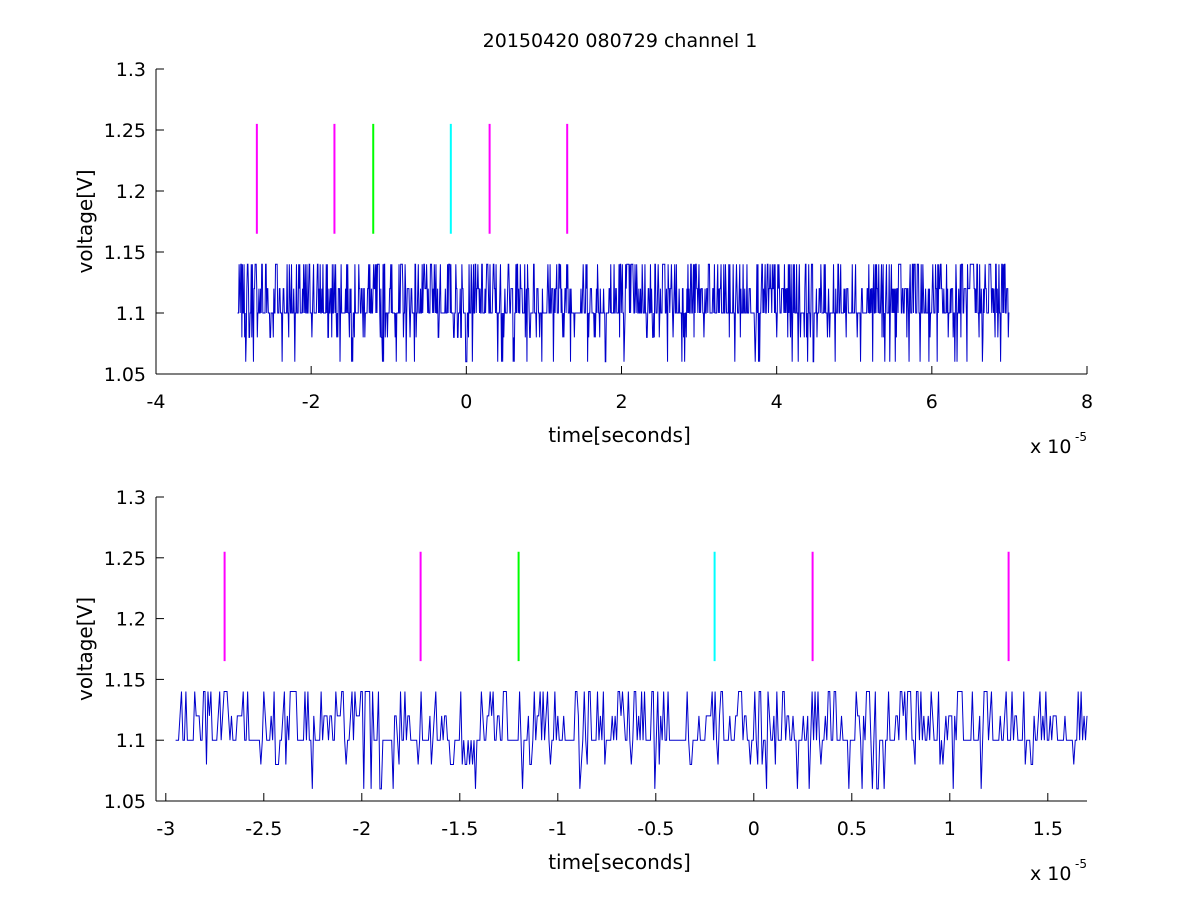 This screenshot has width=1200, height=901. Describe the element at coordinates (1048, 829) in the screenshot. I see `x-tick-label: 1.5` at that location.